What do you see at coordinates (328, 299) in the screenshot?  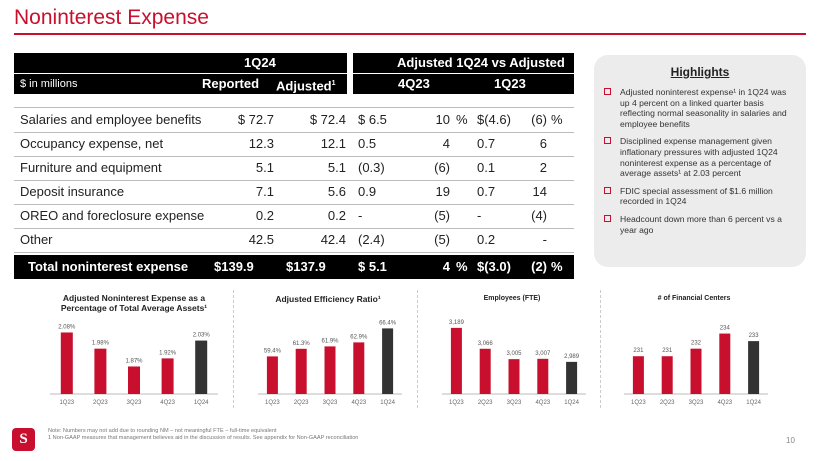 I see `chart-title: Adjusted Efficiency Ratio¹` at bounding box center [328, 299].